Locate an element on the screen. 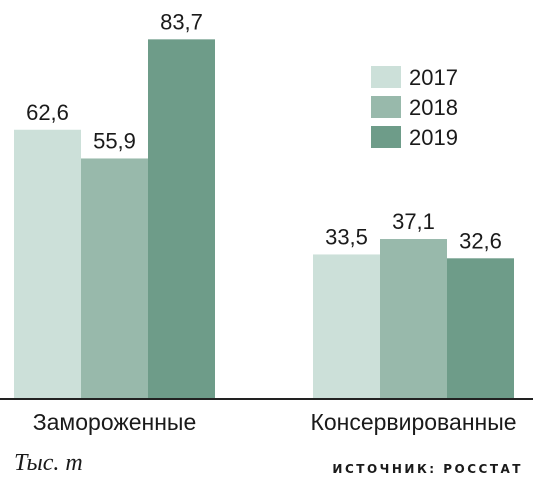 This screenshot has width=533, height=484. category-label: Консервированные is located at coordinates (413, 422).